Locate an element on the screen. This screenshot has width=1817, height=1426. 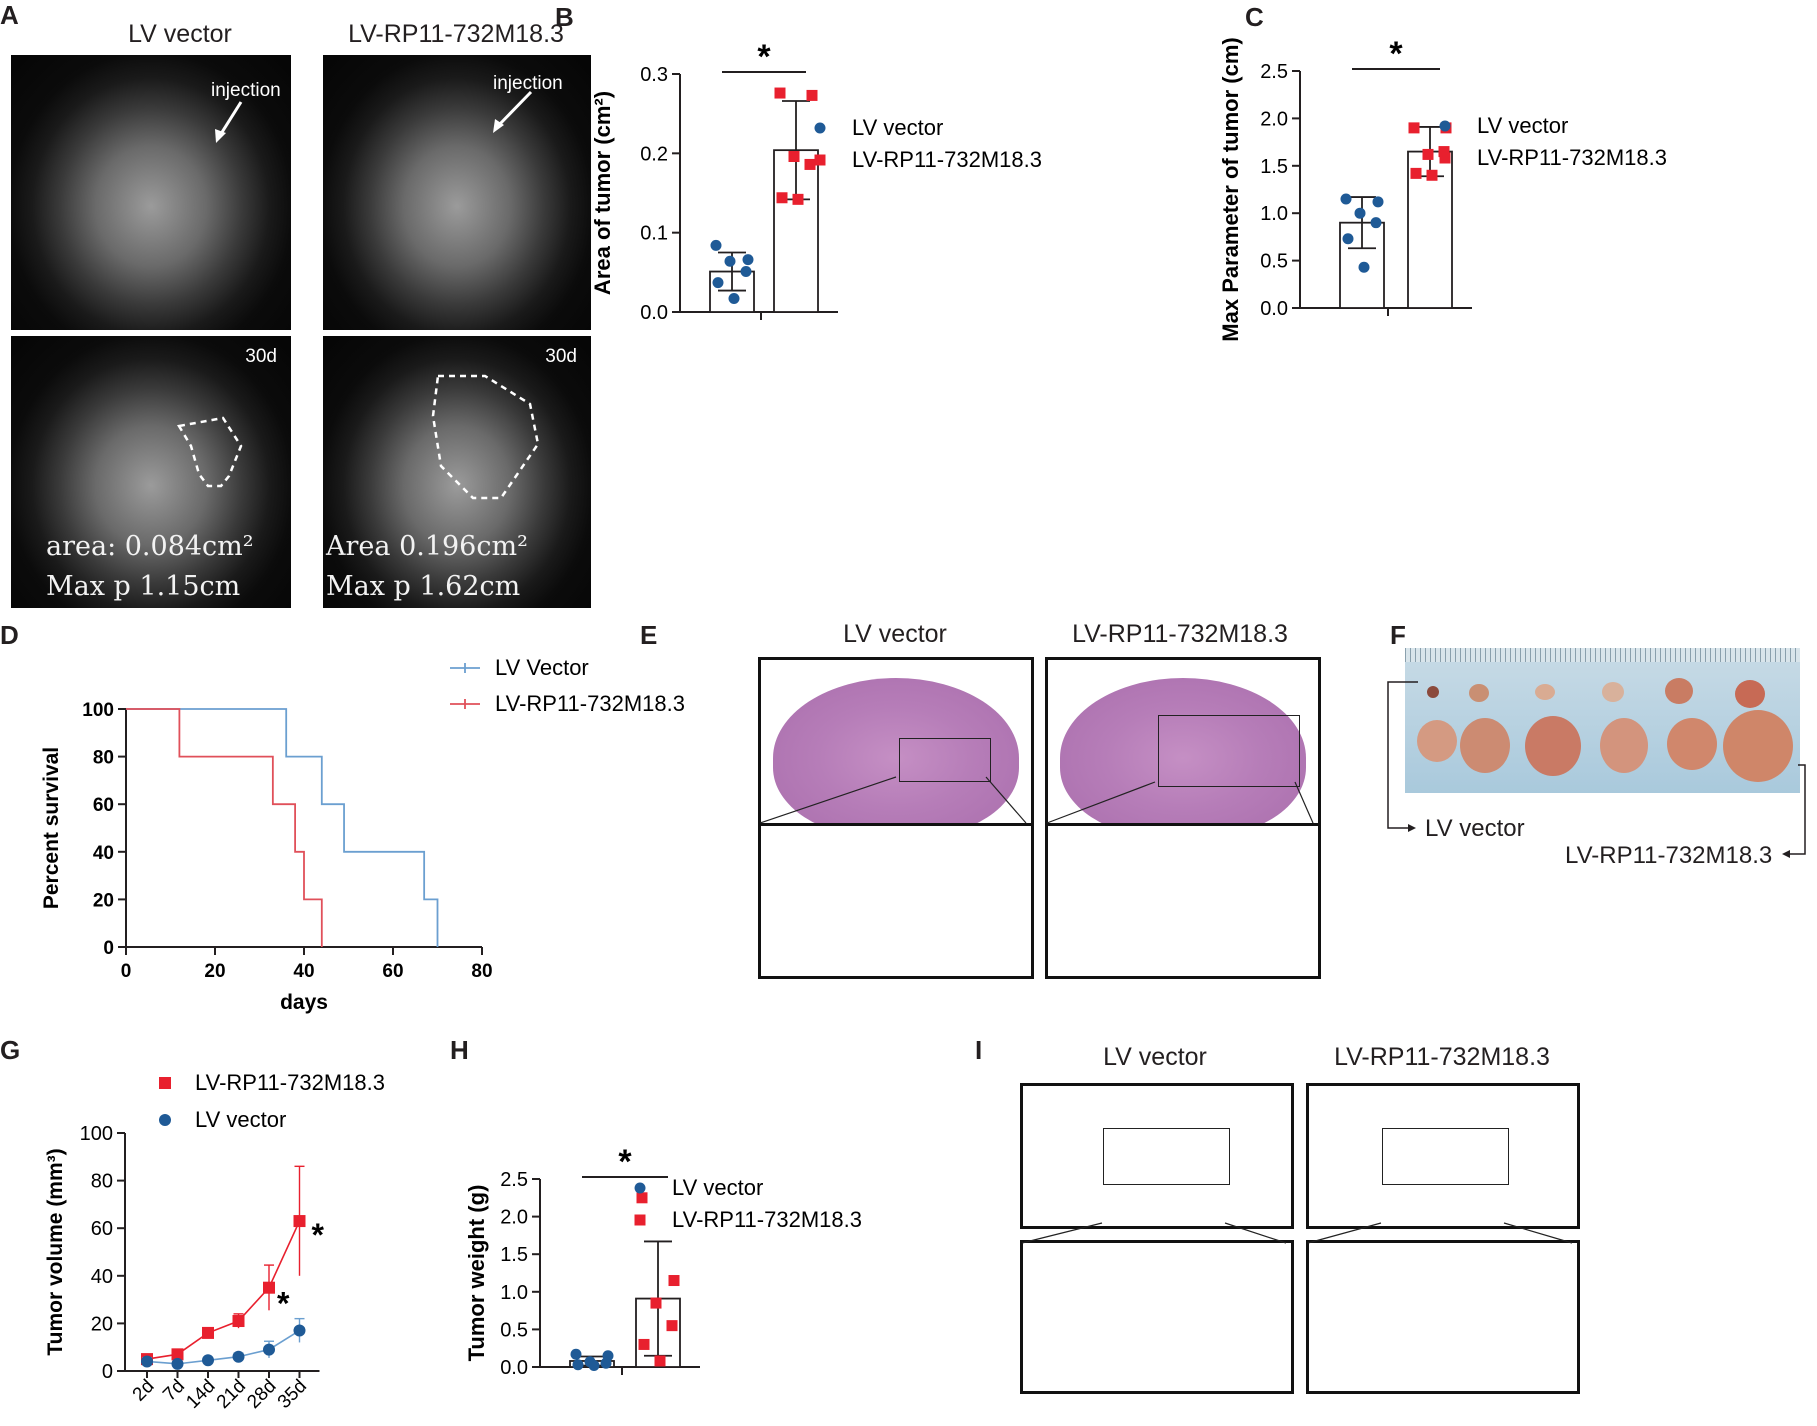
tumor-outline-right is located at coordinates (485, 437).